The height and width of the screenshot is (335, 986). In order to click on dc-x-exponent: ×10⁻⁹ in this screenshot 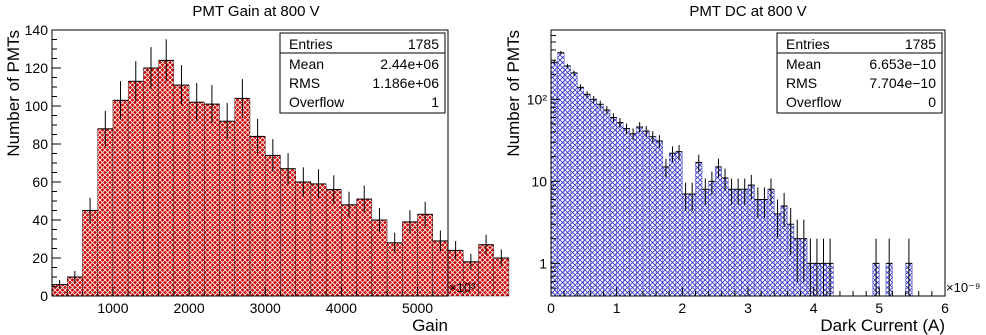, I will do `click(963, 287)`.